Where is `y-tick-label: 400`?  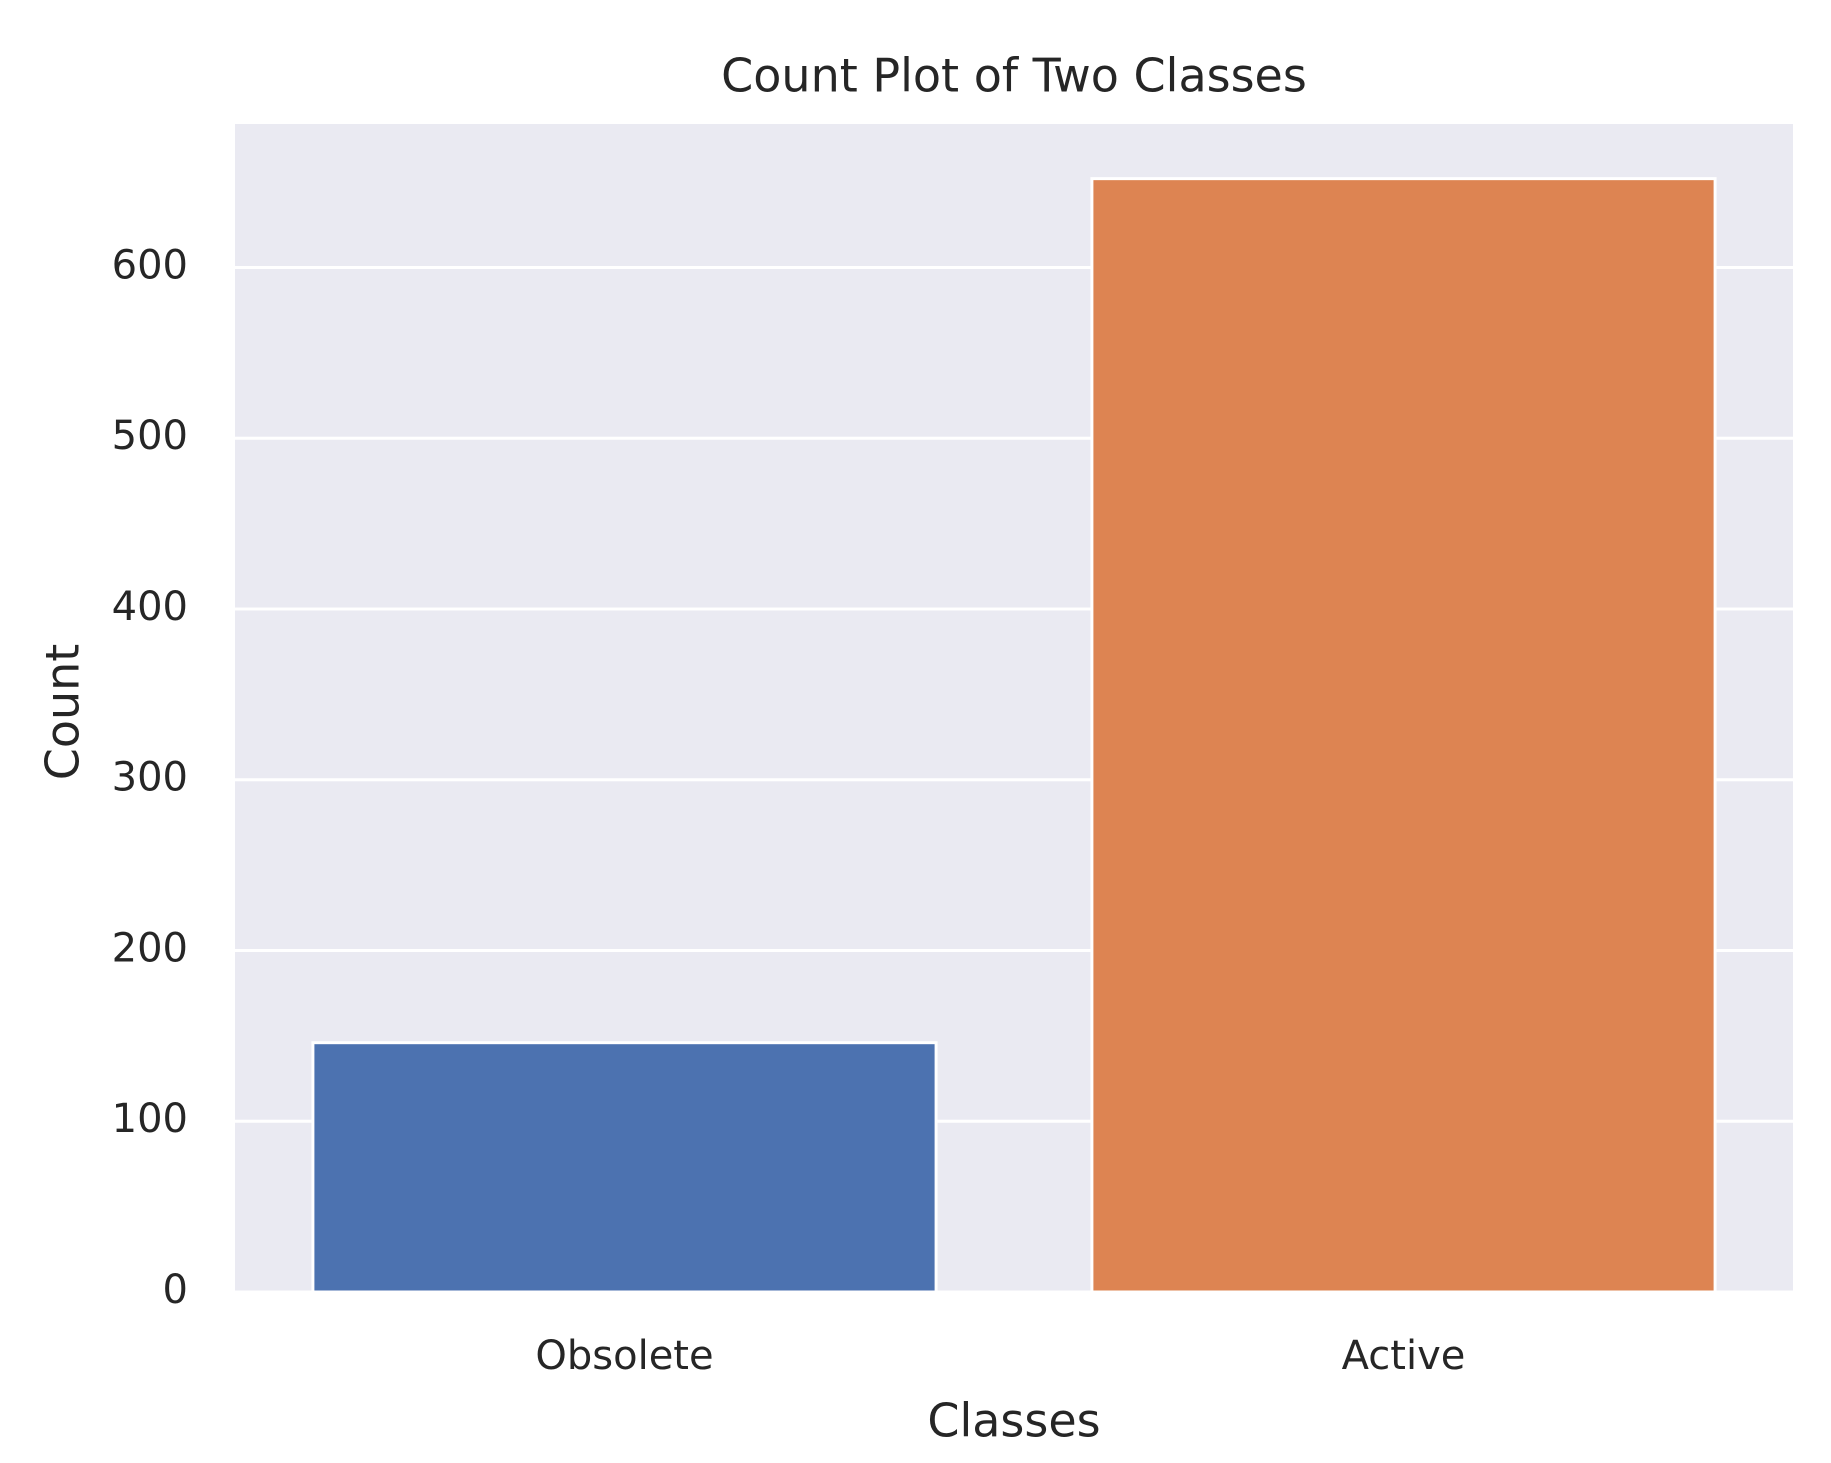
y-tick-label: 400 is located at coordinates (150, 607).